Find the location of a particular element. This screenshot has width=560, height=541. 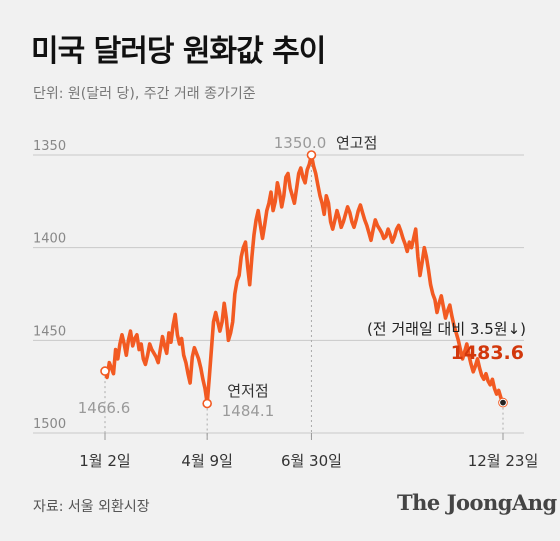

y-tick-label-1400: 1400 is located at coordinates (49, 239).